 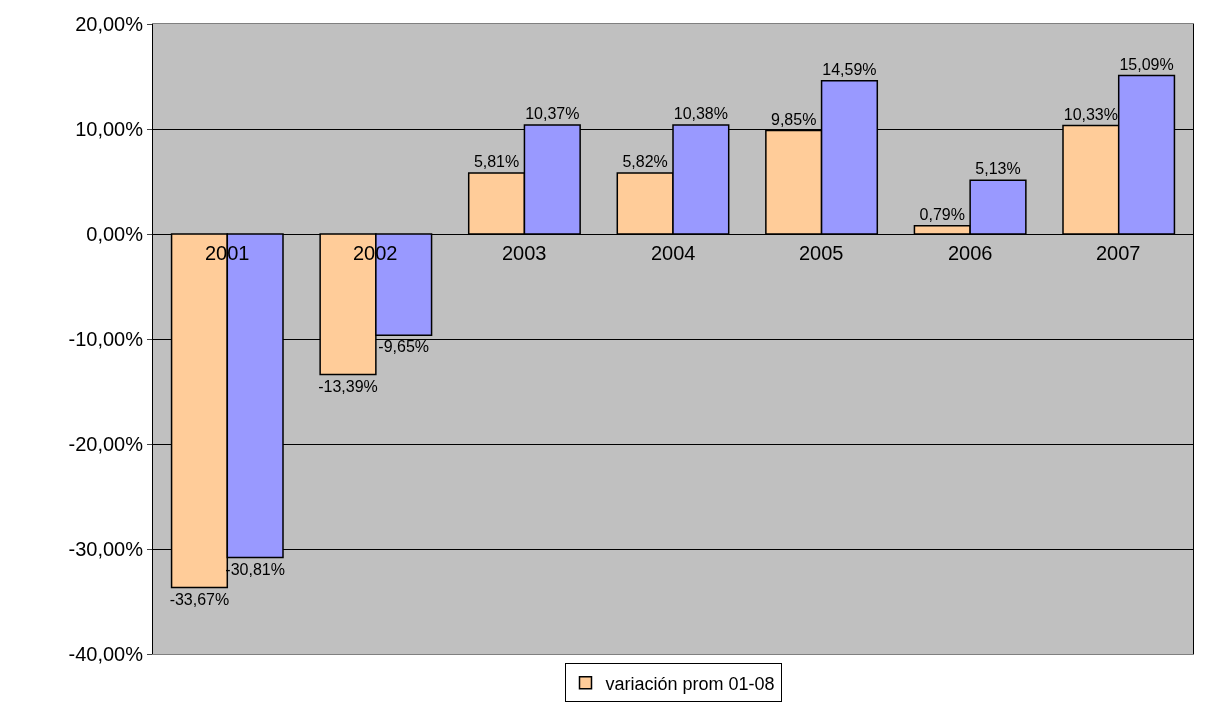 I want to click on data-label: 14,59%, so click(x=849, y=69).